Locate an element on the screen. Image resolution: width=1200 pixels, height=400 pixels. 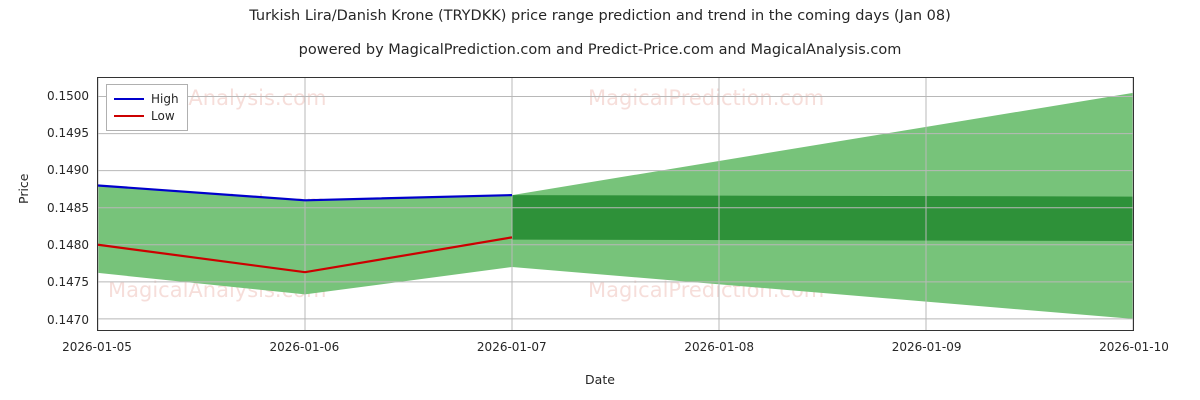
y-axis-title: Price is located at coordinates (23, 189).